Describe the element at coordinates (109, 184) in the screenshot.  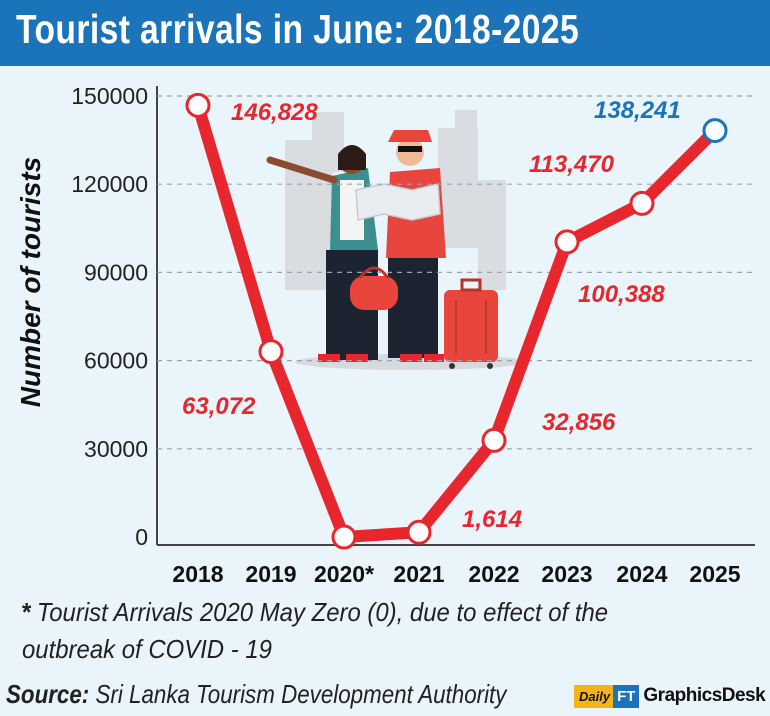
I see `y-tick-label: 120000` at that location.